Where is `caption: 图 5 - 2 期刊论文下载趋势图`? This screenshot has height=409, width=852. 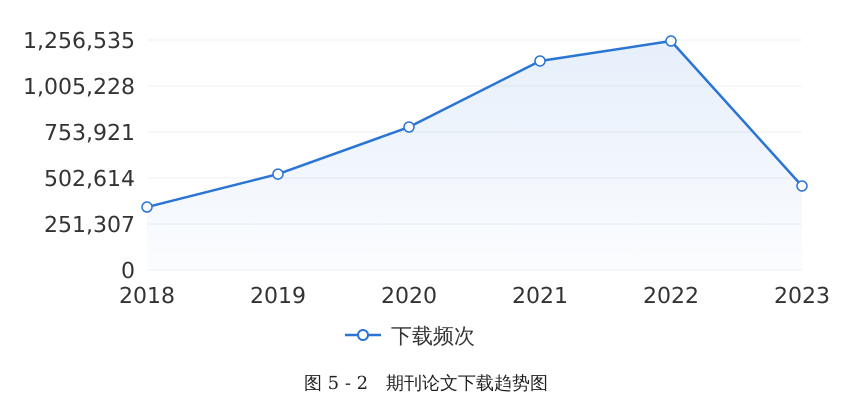
caption: 图 5 - 2 期刊论文下载趋势图 is located at coordinates (426, 383).